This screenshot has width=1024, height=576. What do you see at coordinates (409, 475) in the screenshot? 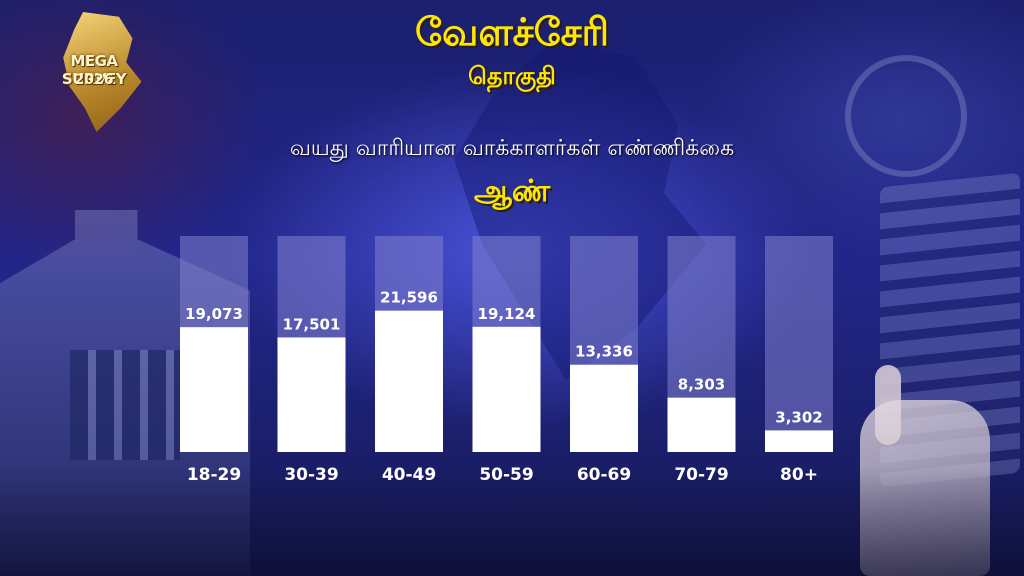
I see `category-label: 40-49` at bounding box center [409, 475].